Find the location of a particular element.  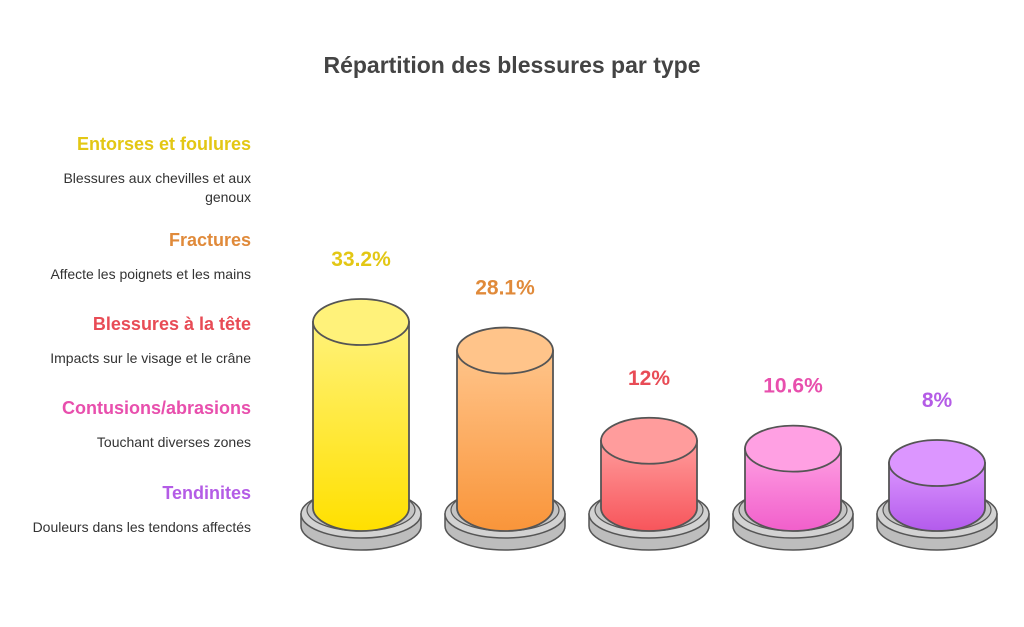

legend-label: Tendinites is located at coordinates (206, 493).